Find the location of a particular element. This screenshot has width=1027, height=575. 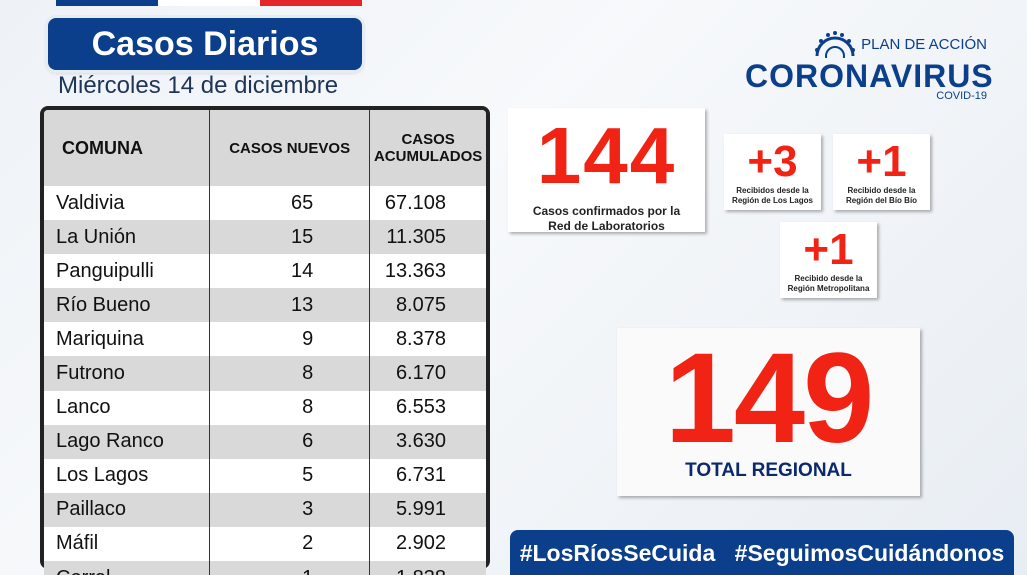

los-lagos-label: Recibidos desde la Región de Los Lagos is located at coordinates (772, 195).